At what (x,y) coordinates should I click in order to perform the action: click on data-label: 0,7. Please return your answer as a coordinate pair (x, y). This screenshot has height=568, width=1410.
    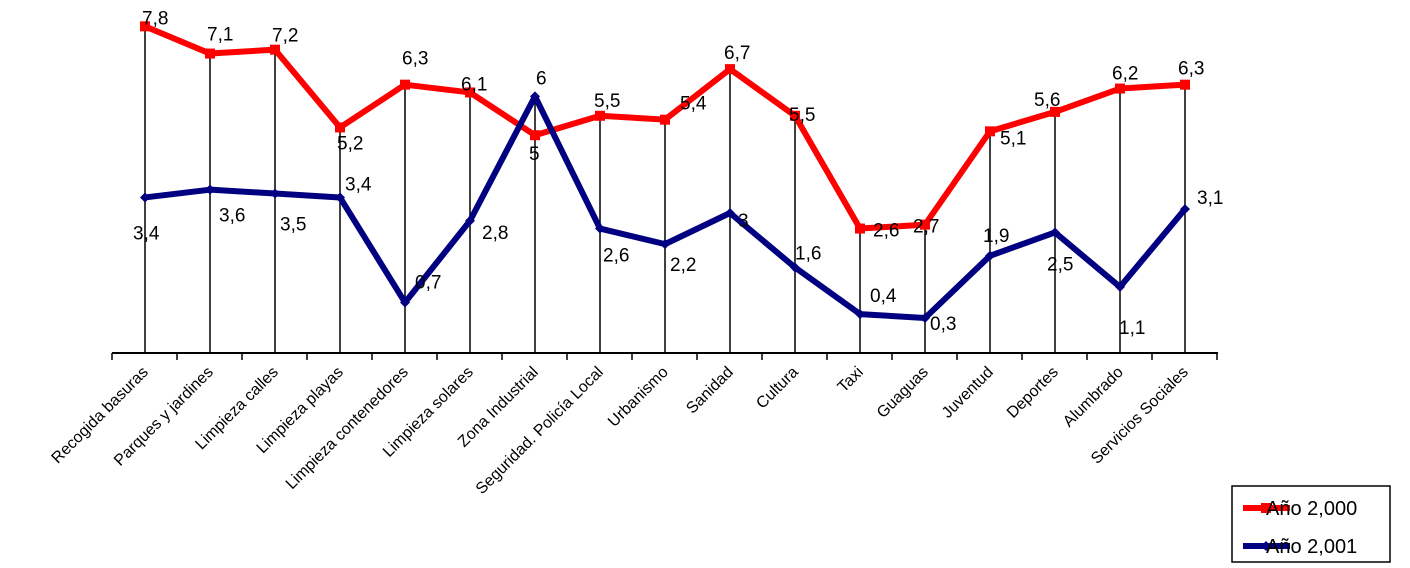
    Looking at the image, I should click on (428, 282).